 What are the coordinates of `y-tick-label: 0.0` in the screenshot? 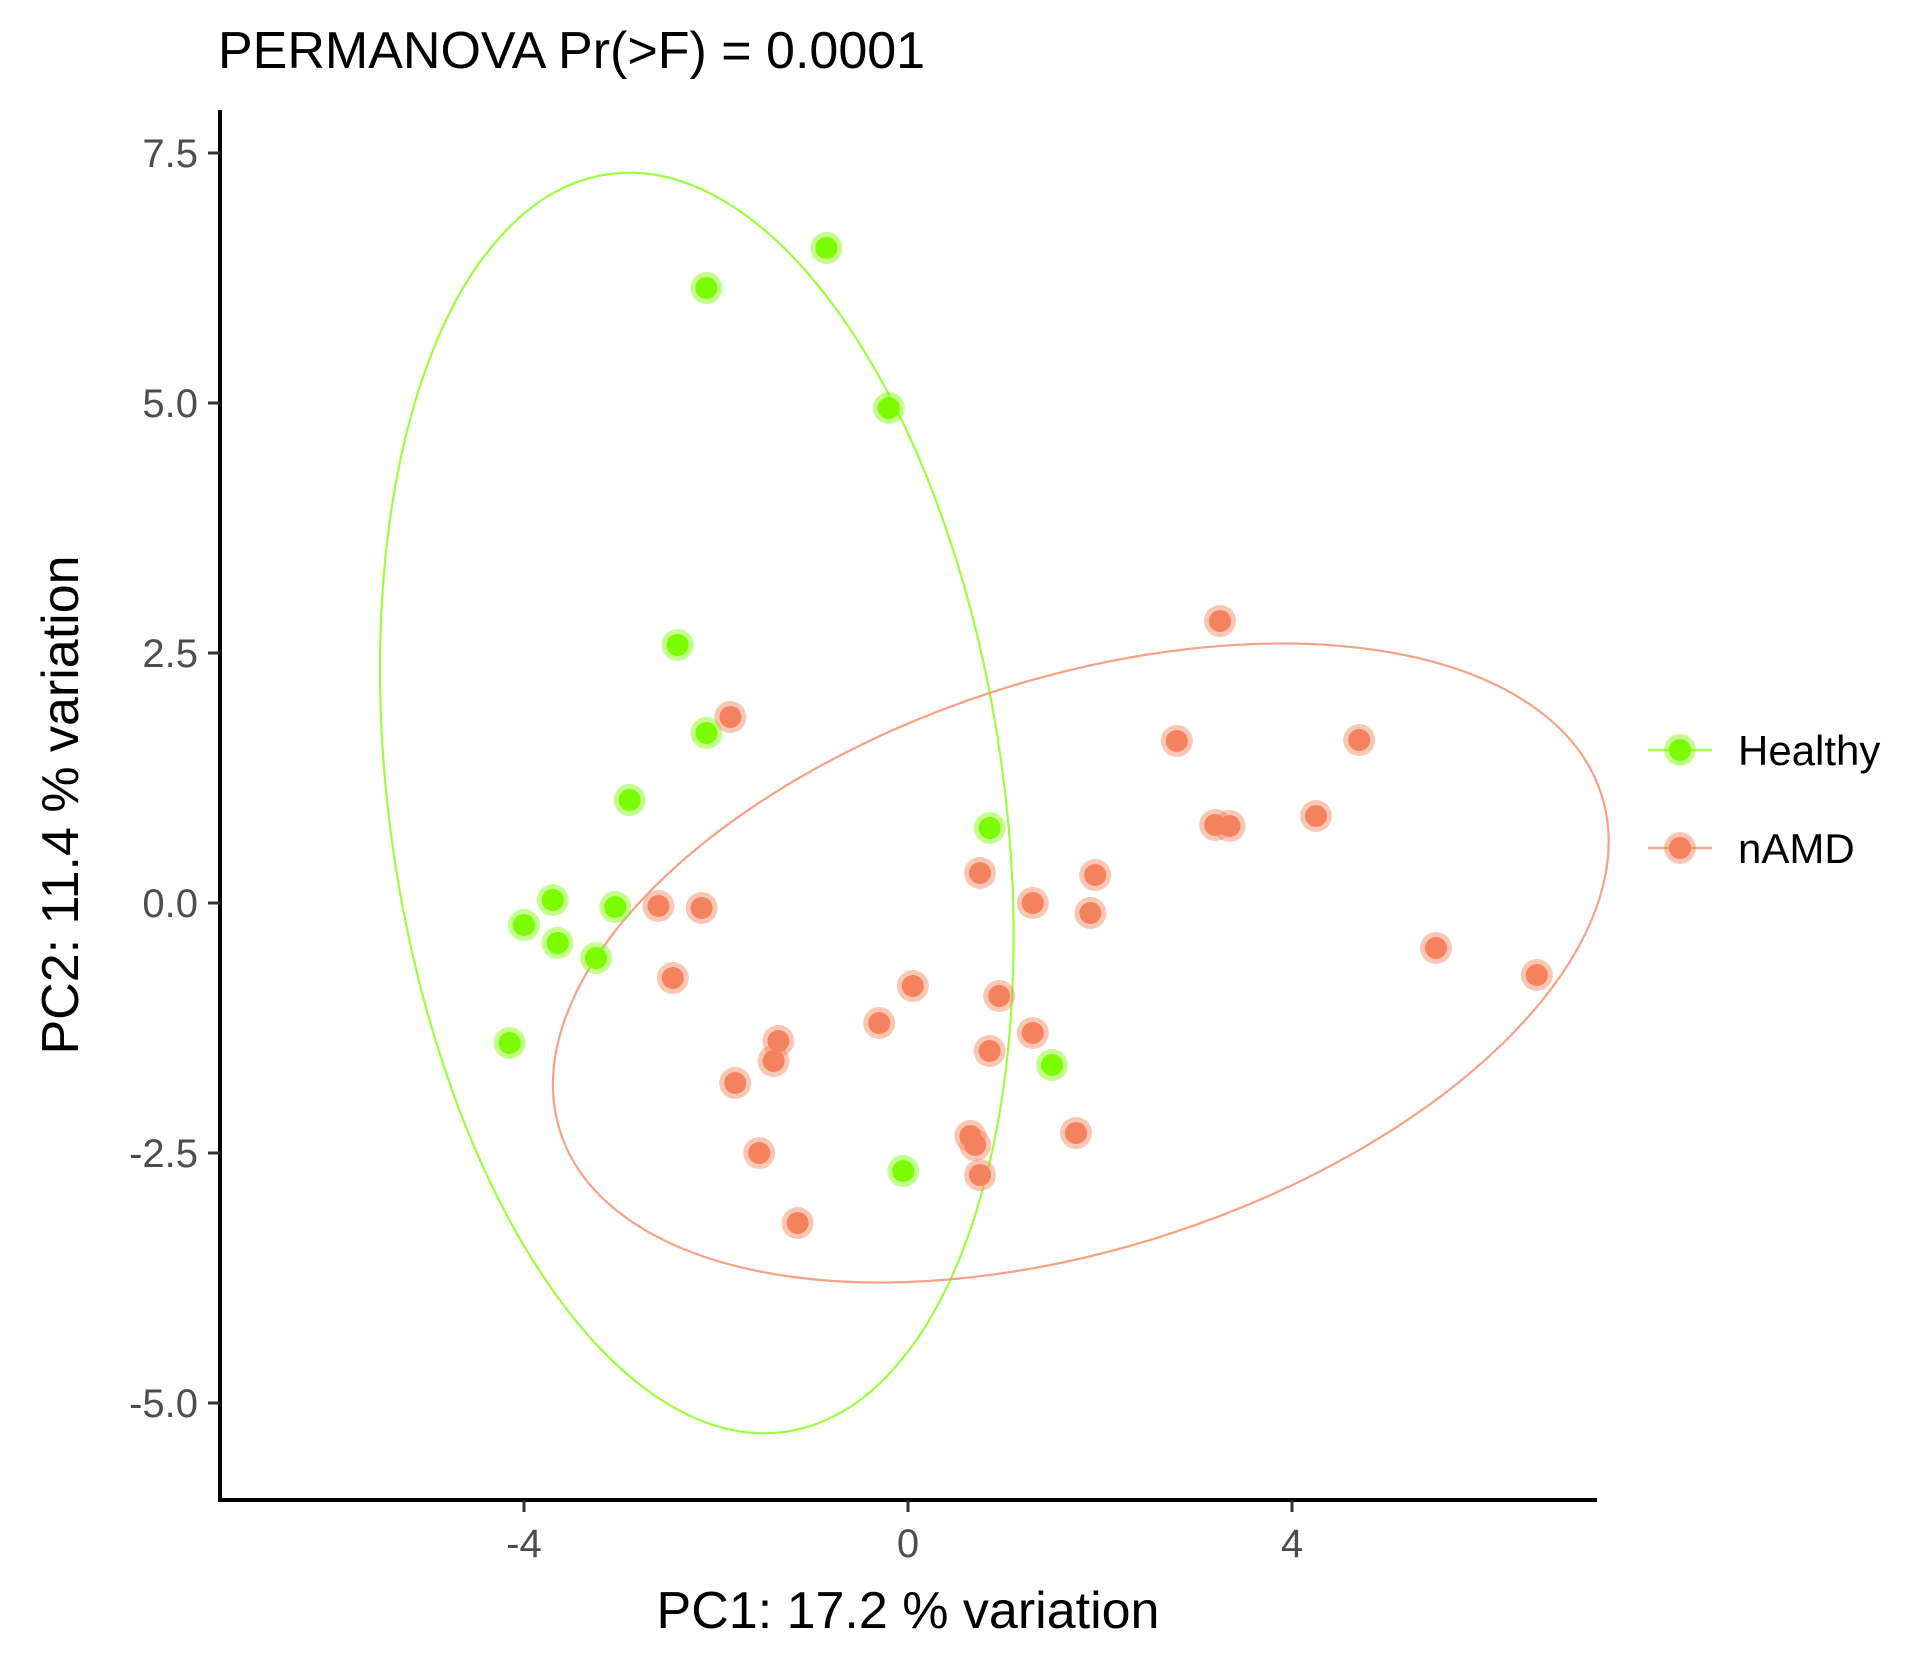 It's located at (170, 904).